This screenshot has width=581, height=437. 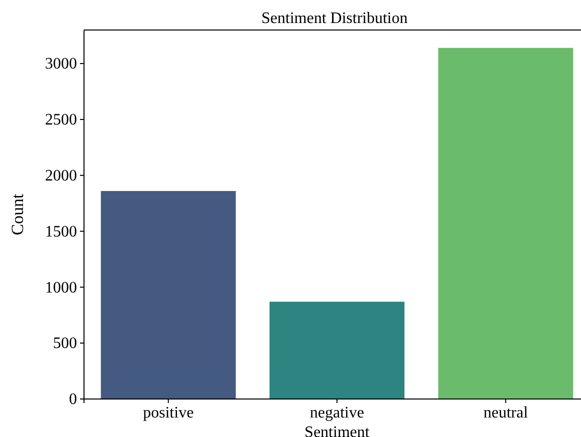 I want to click on y-tick-label: 1000, so click(x=61, y=287).